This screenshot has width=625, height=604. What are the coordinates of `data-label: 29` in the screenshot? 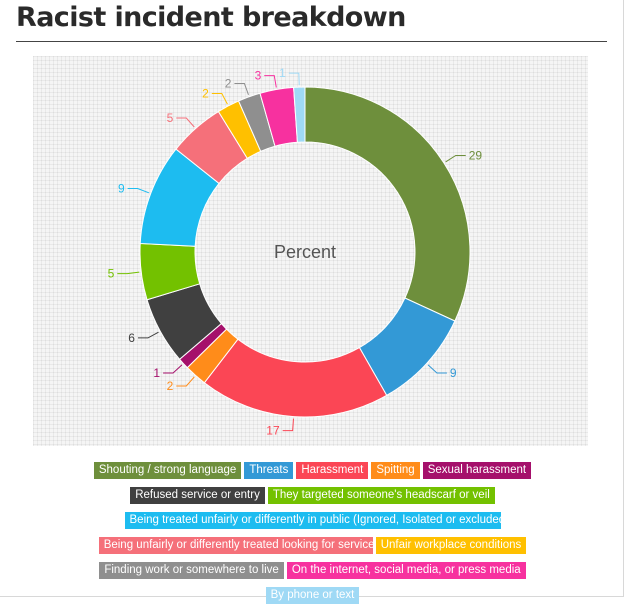 It's located at (476, 155).